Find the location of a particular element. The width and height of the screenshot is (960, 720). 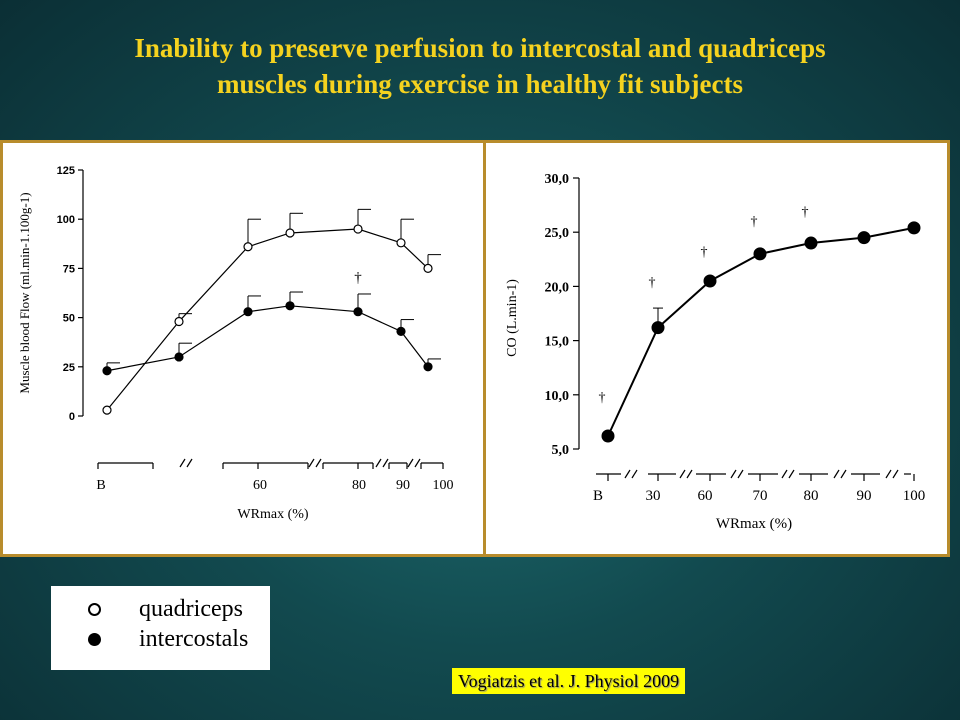

open-circle-icon is located at coordinates (94, 609).